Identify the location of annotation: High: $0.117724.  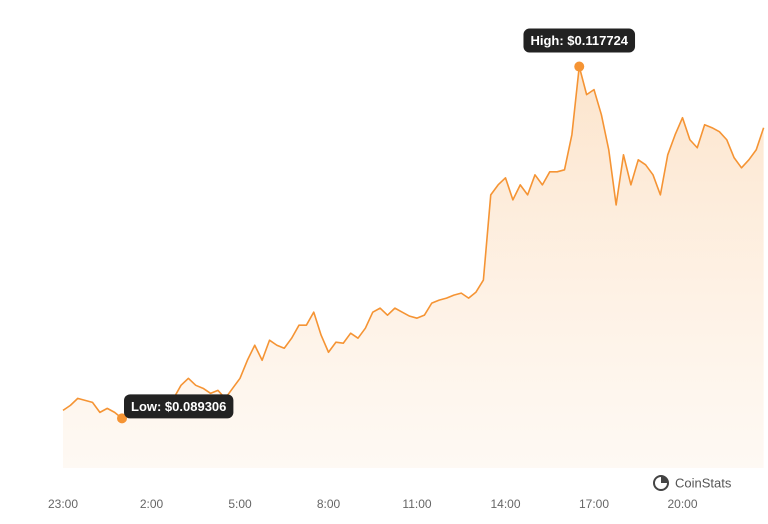
(579, 40).